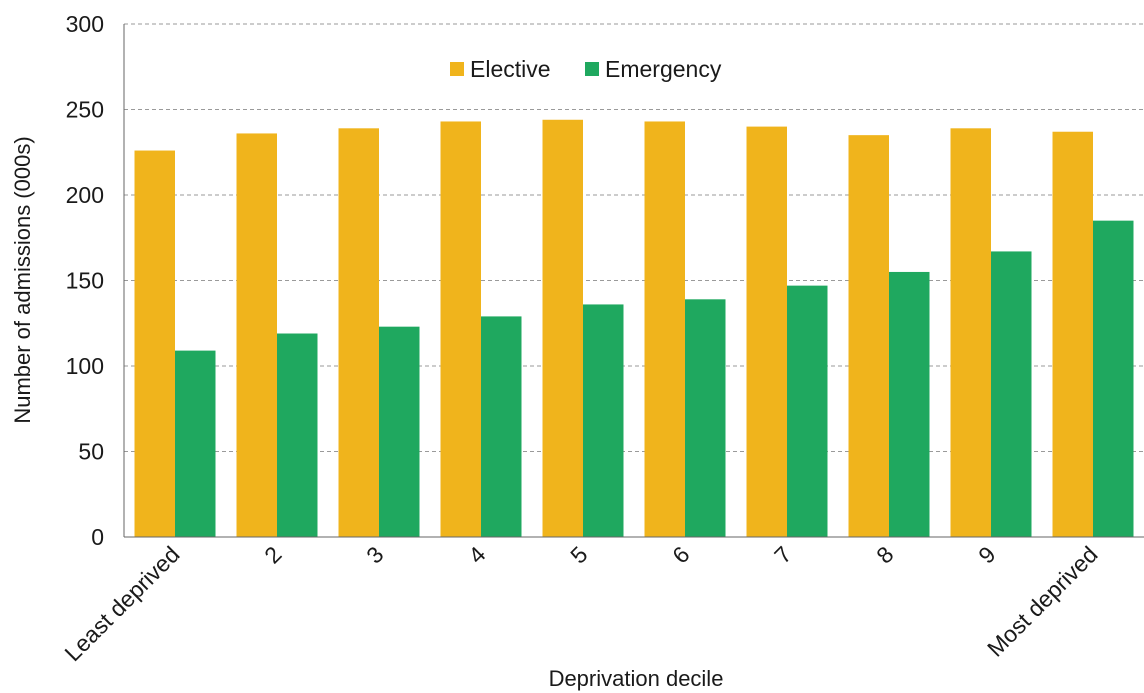 This screenshot has height=693, width=1144. What do you see at coordinates (884, 554) in the screenshot?
I see `x-tick-label-8: 8` at bounding box center [884, 554].